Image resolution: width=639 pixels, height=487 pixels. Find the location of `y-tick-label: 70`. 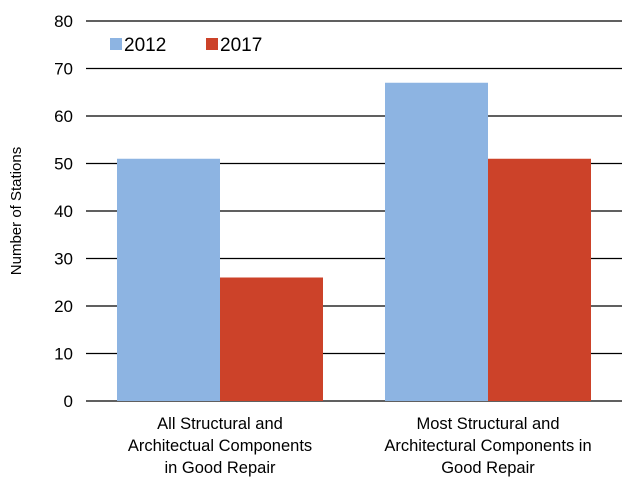

y-tick-label: 70 is located at coordinates (63, 69).